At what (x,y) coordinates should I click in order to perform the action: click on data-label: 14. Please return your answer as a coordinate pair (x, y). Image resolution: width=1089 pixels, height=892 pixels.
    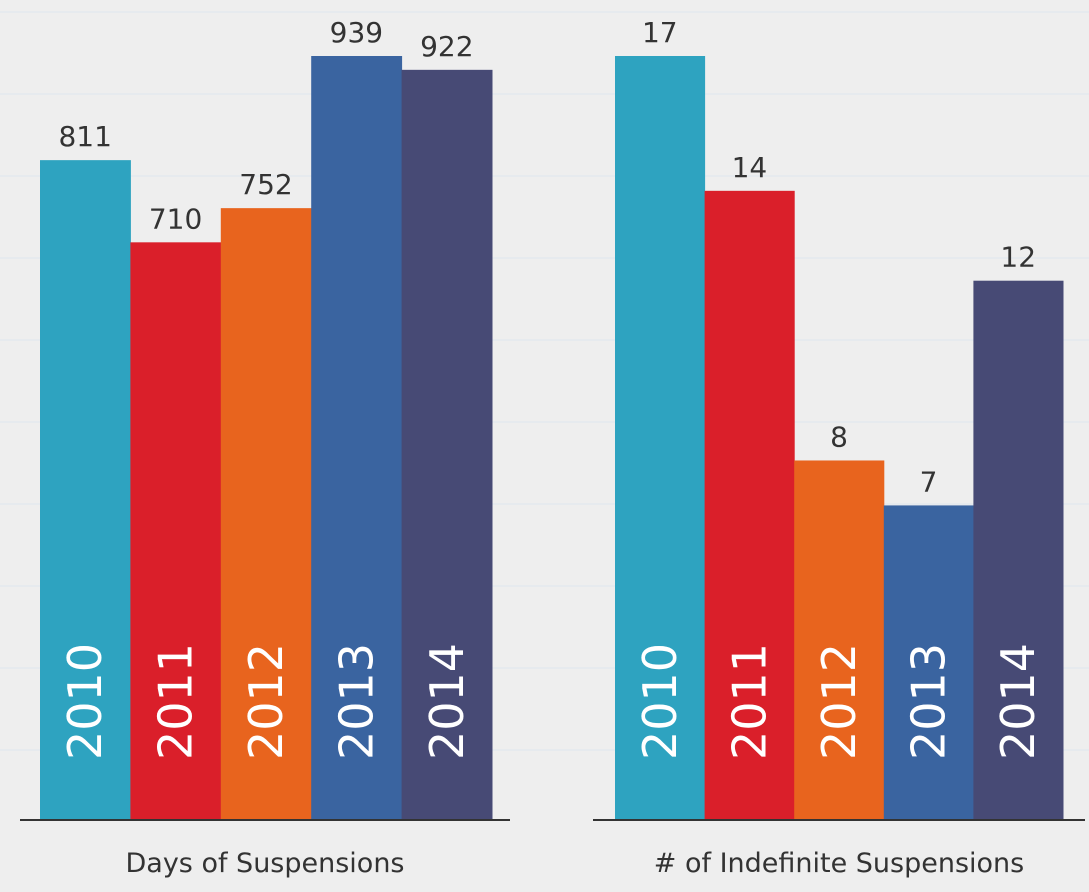
    Looking at the image, I should click on (750, 167).